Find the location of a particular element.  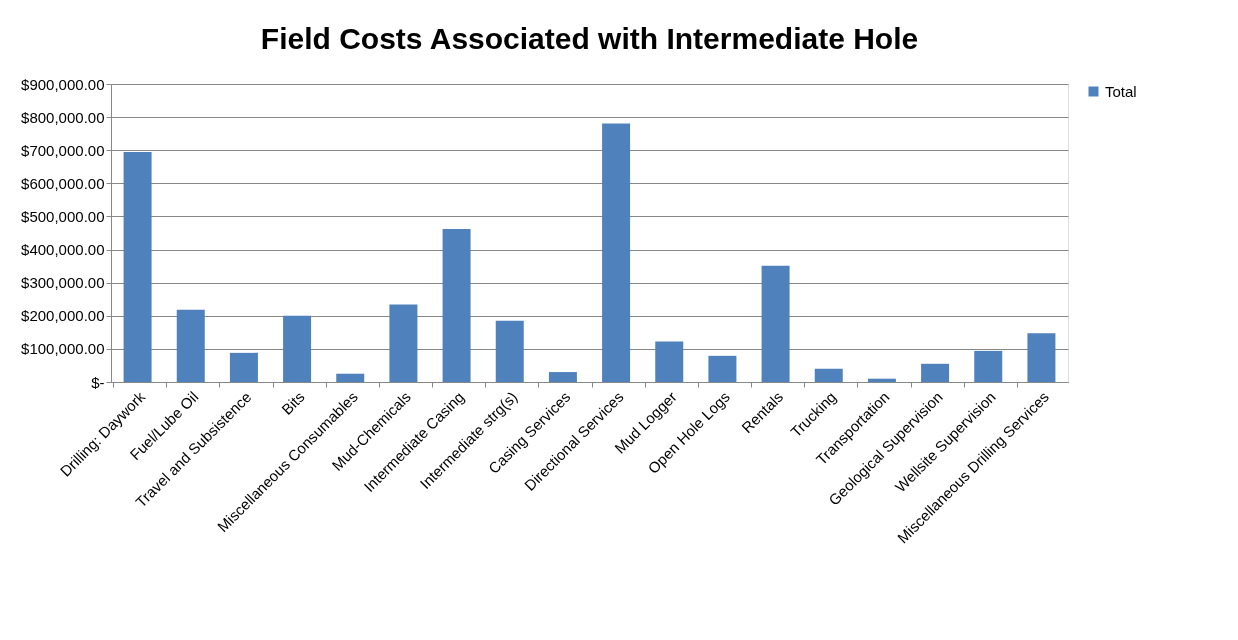

y-tick-label: $800,000.00 is located at coordinates (63, 117).